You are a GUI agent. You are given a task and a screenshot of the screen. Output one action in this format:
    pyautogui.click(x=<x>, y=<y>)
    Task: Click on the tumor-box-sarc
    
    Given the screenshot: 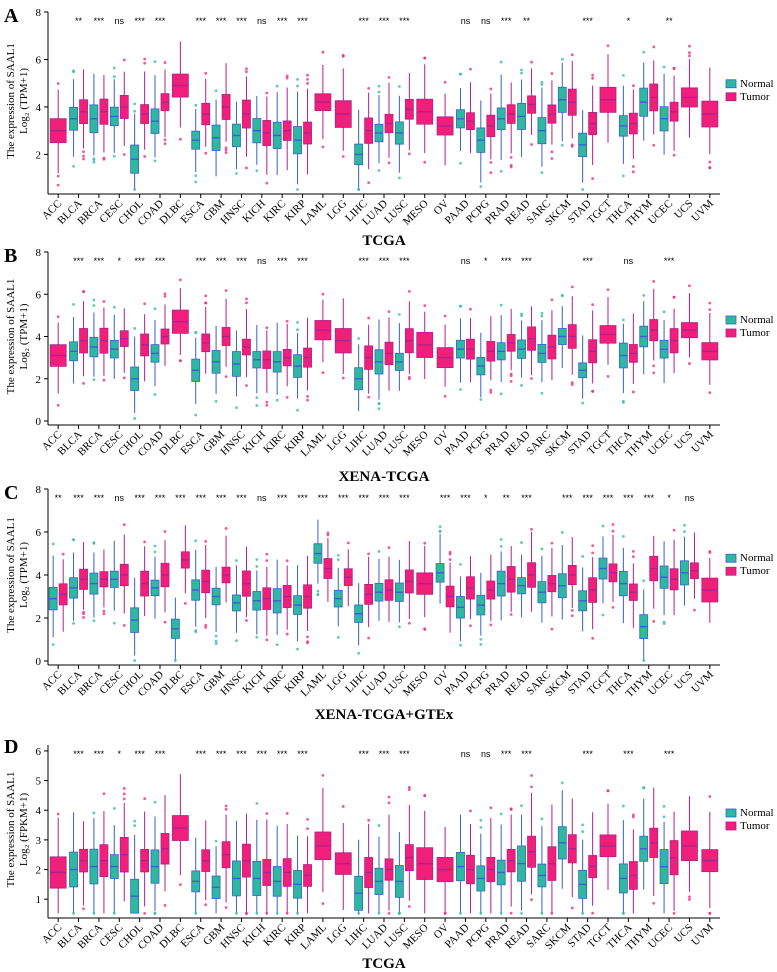 What is the action you would take?
    pyautogui.click(x=552, y=116)
    